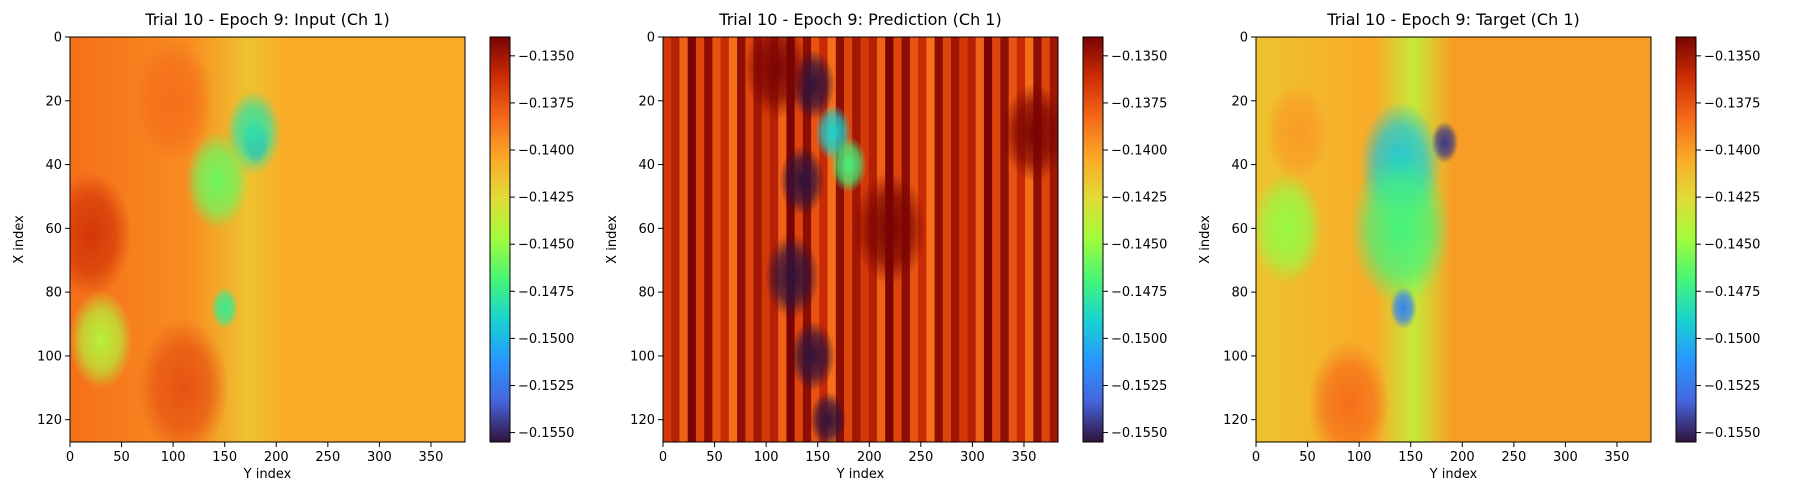 Image resolution: width=1800 pixels, height=500 pixels. Describe the element at coordinates (646, 229) in the screenshot. I see `y-tick-label: 60` at that location.